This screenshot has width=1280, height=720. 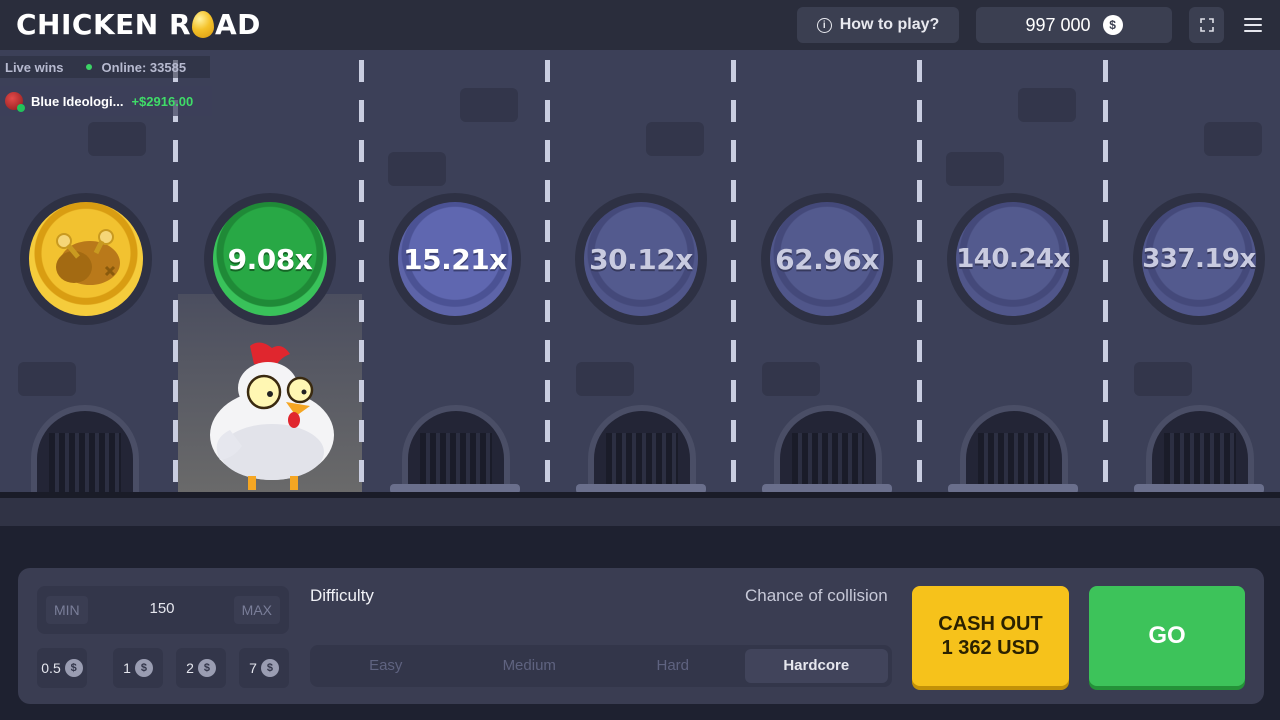 I want to click on bet-max-button: MAX, so click(x=256, y=610).